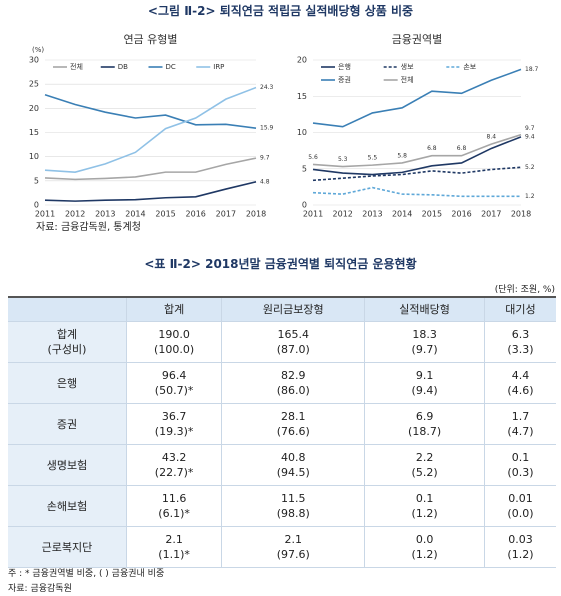 Image resolution: width=561 pixels, height=596 pixels. Describe the element at coordinates (75, 214) in the screenshot. I see `x-tick-label: 2012` at that location.